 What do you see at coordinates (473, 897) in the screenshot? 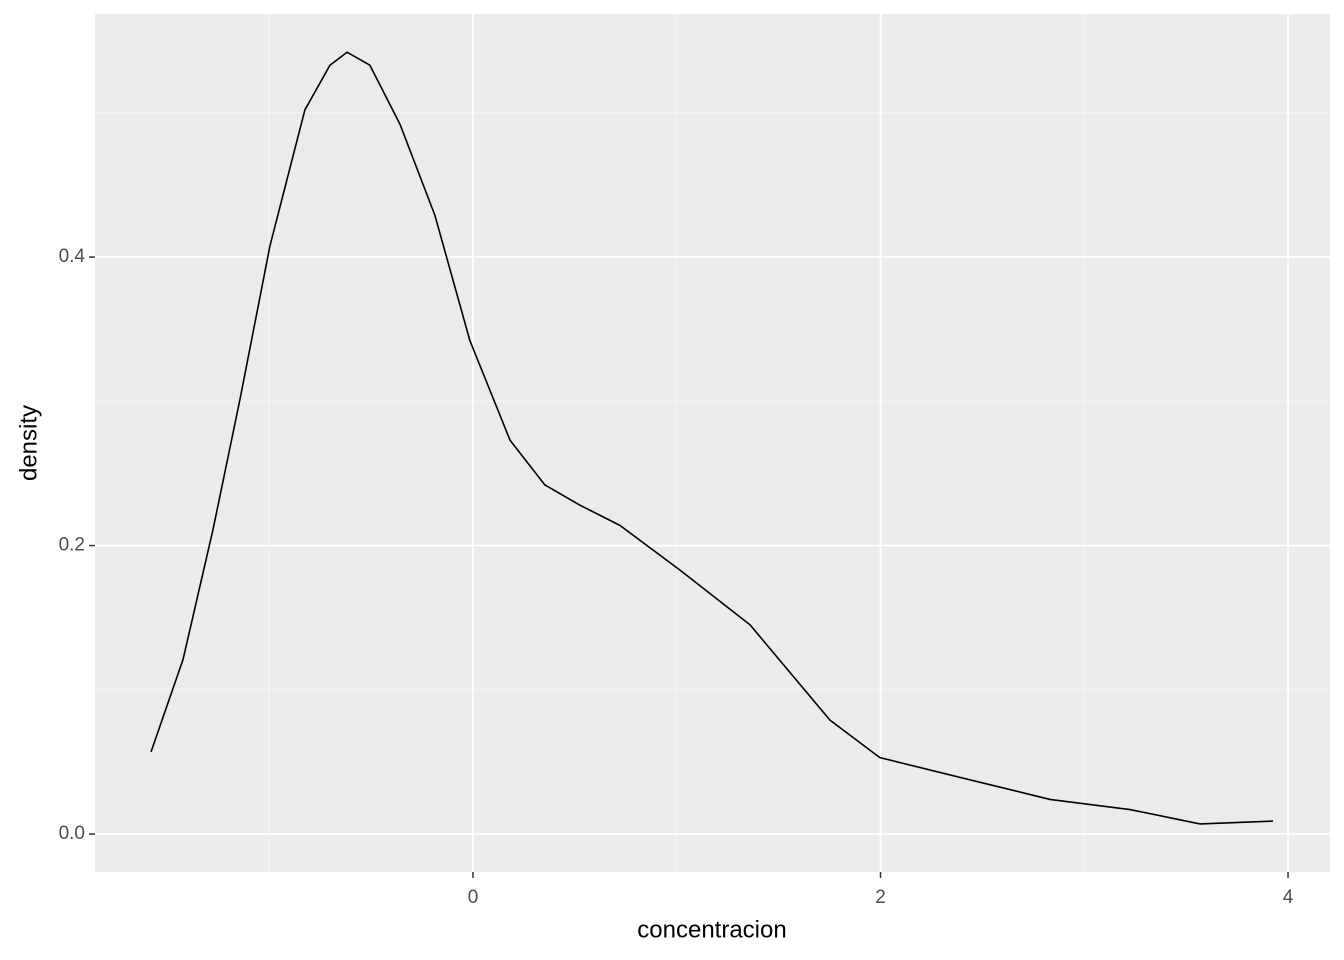
I see `x-tick-label: 0` at bounding box center [473, 897].